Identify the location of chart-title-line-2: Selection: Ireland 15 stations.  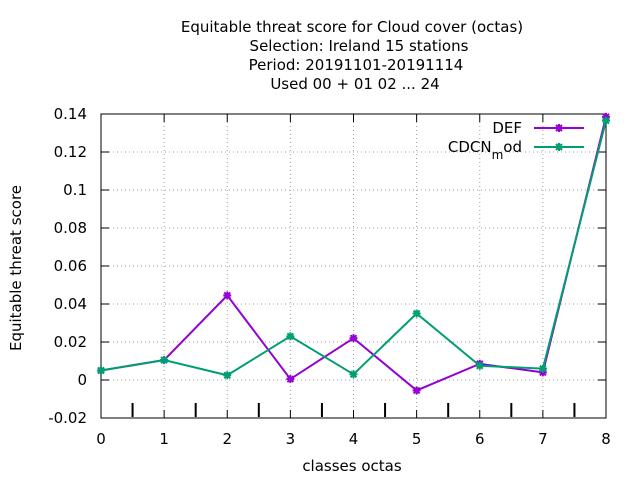
(359, 46).